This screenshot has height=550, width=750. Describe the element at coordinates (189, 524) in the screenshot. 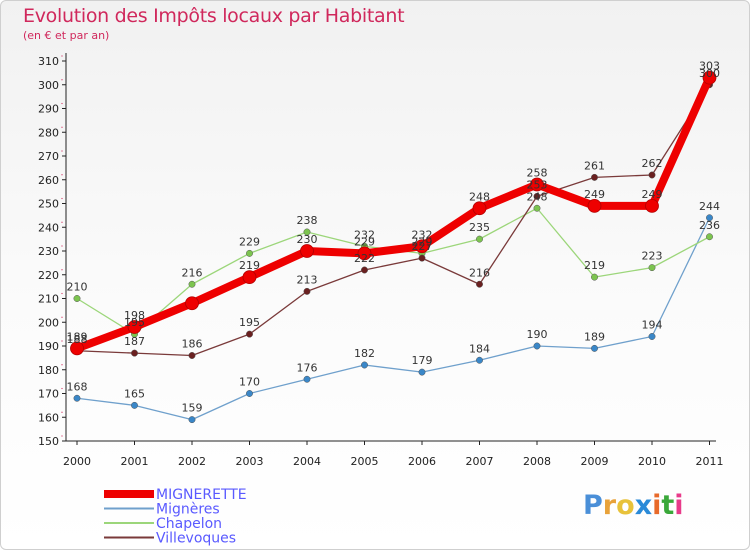

I see `legend-label: Chapelon` at that location.